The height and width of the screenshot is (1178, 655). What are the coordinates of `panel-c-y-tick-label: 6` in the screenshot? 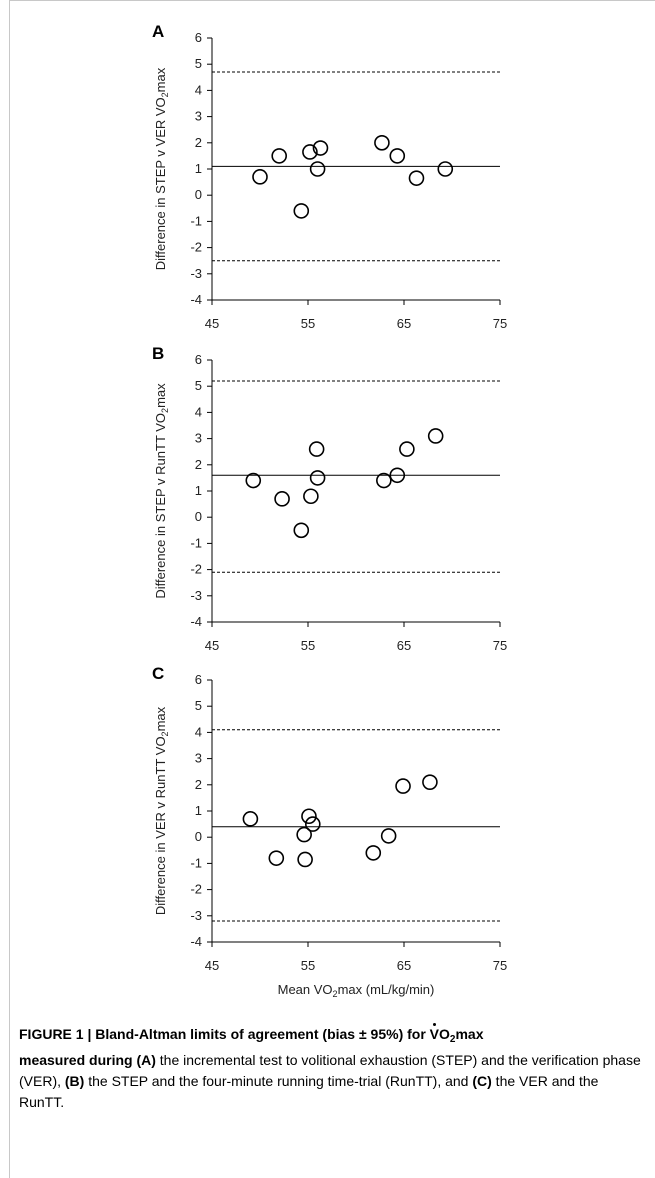 It's located at (198, 679).